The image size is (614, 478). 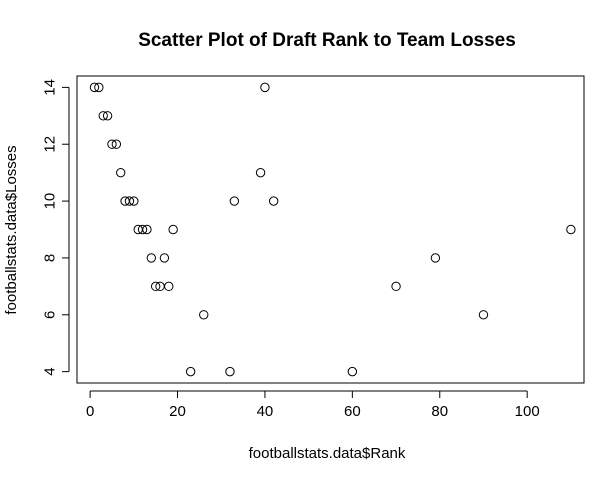 What do you see at coordinates (327, 453) in the screenshot?
I see `x-axis-label: footballstats.data$Rank` at bounding box center [327, 453].